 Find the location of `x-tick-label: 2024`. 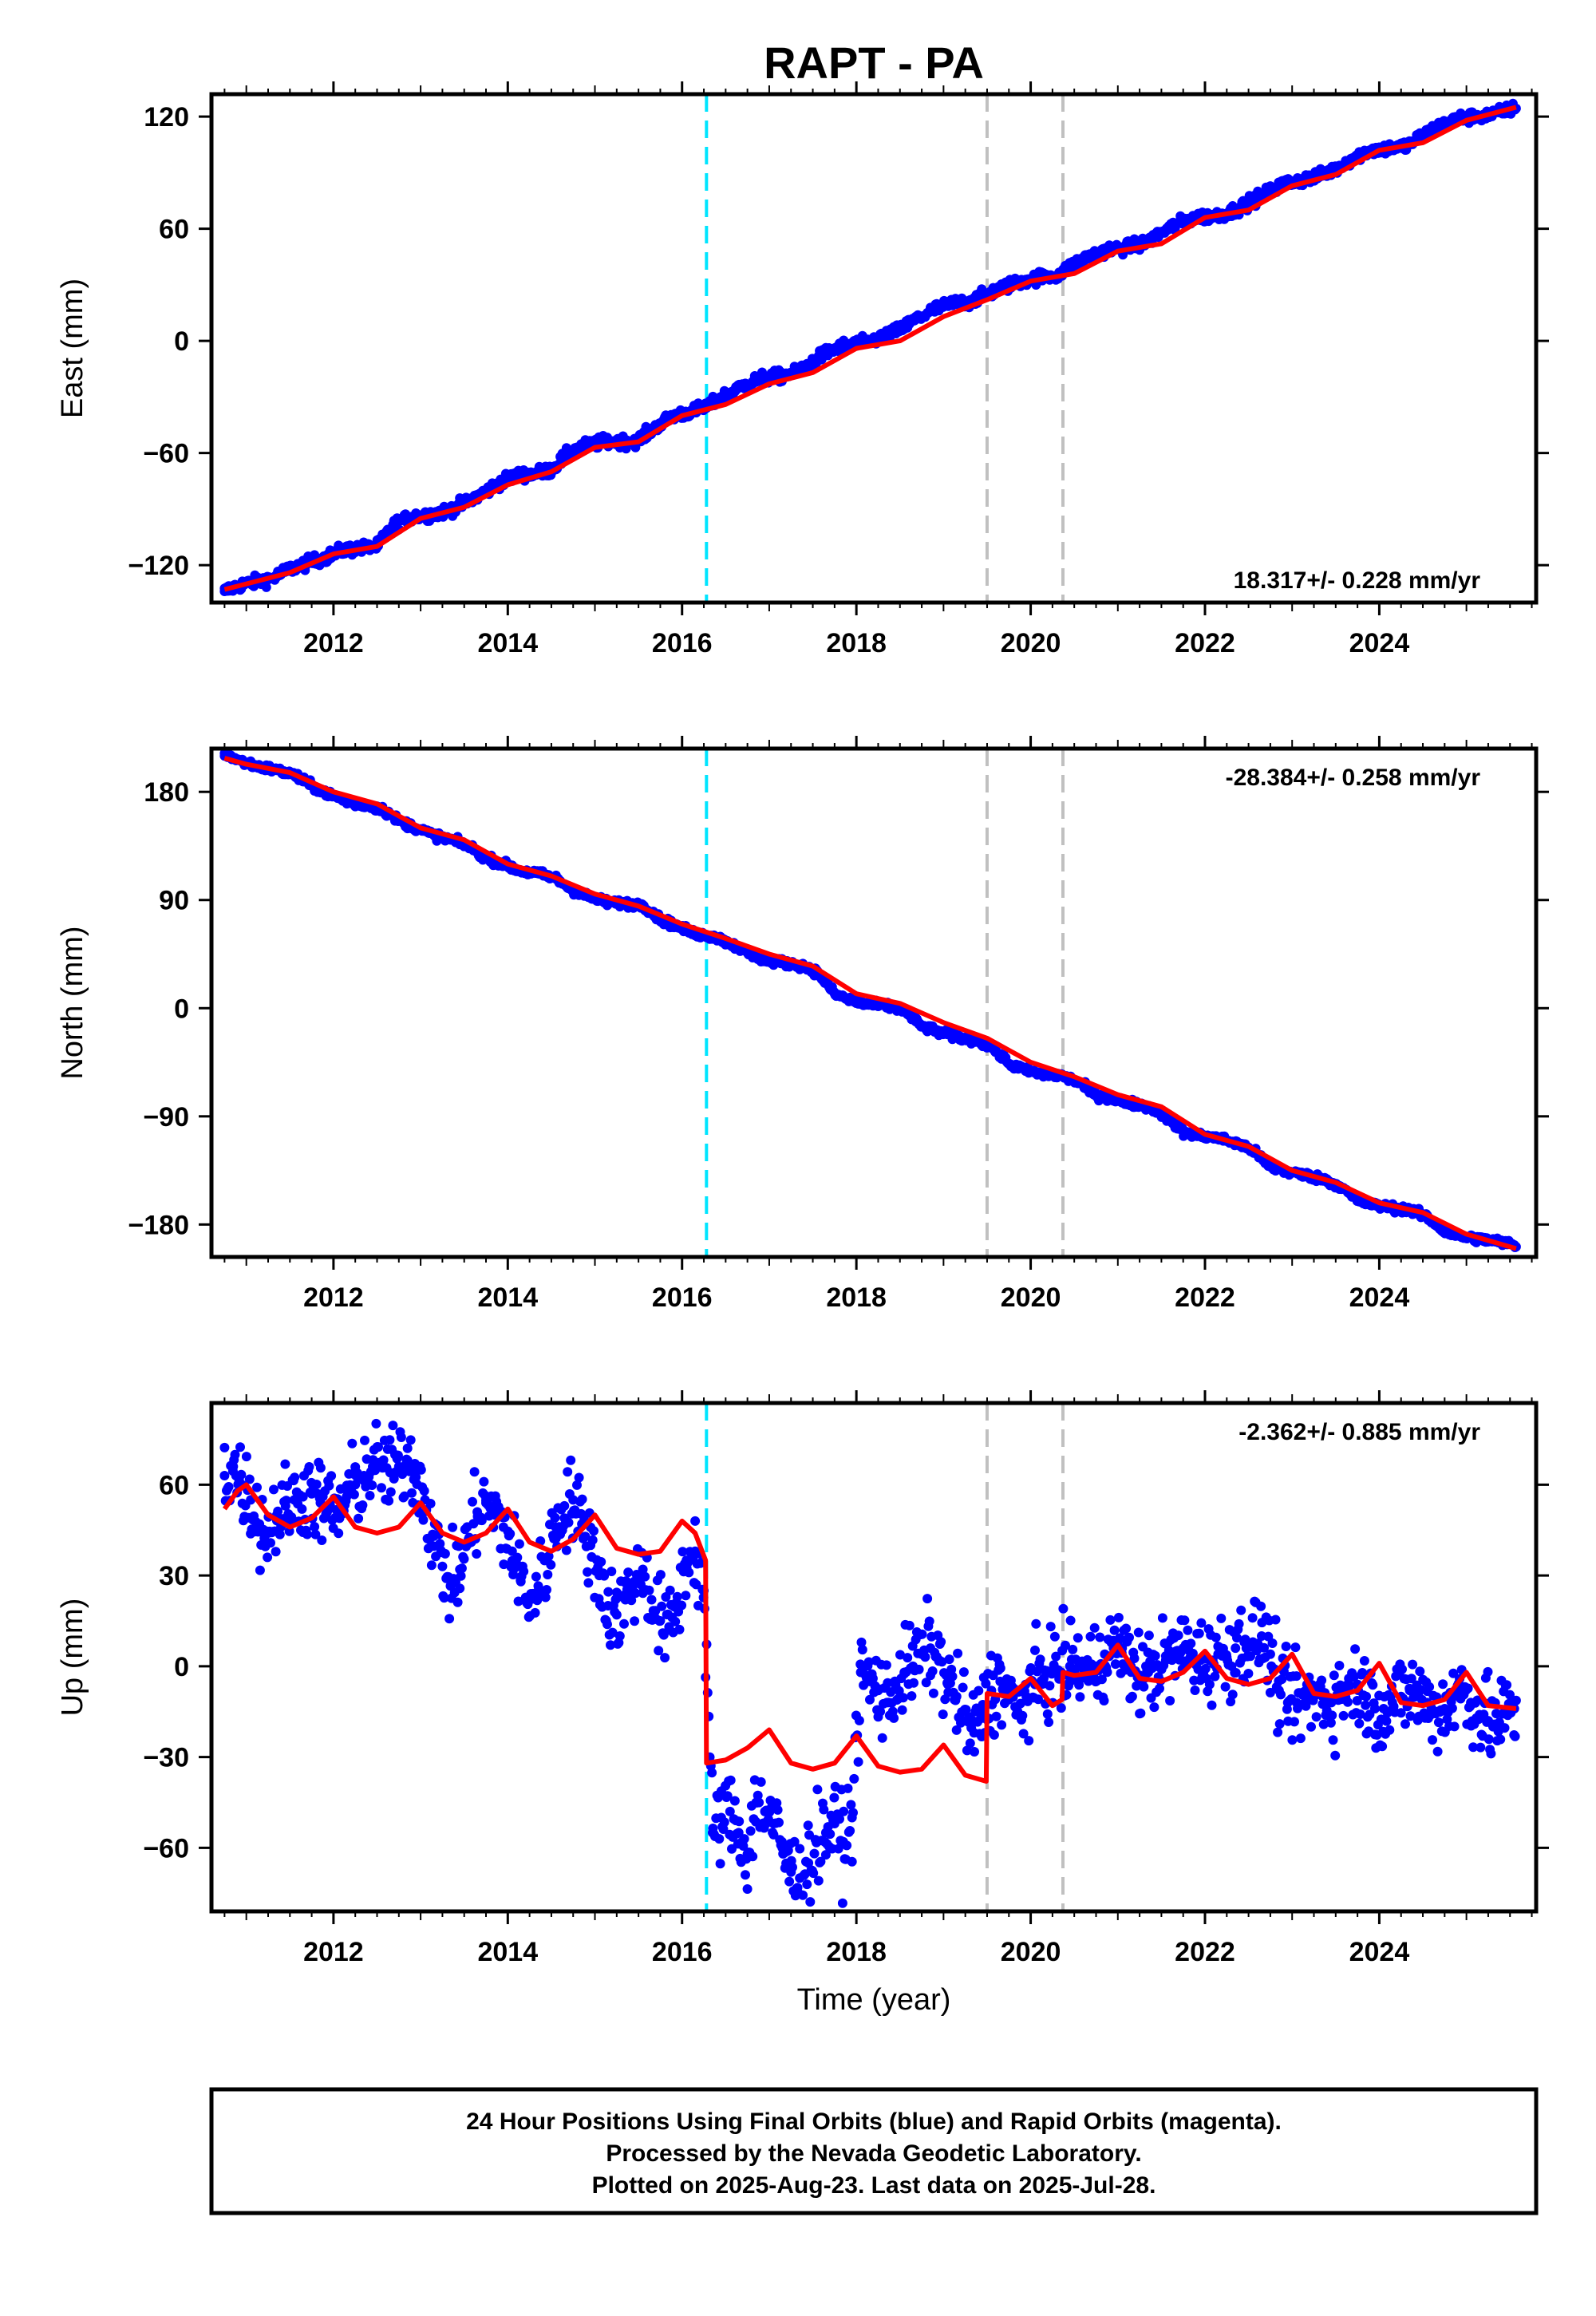

x-tick-label: 2024 is located at coordinates (1379, 1952).